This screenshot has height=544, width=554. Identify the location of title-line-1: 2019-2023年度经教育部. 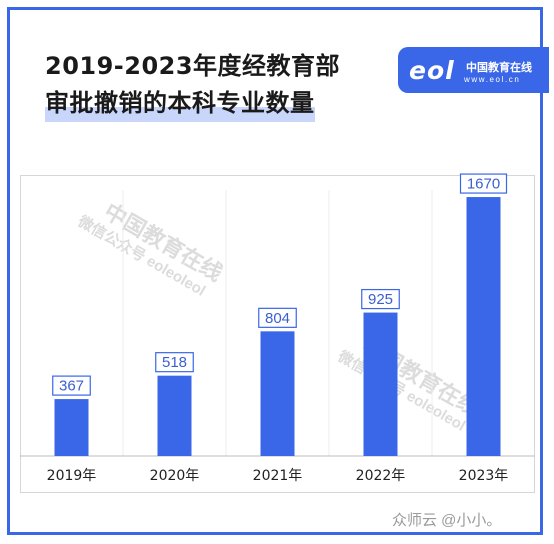
(193, 66).